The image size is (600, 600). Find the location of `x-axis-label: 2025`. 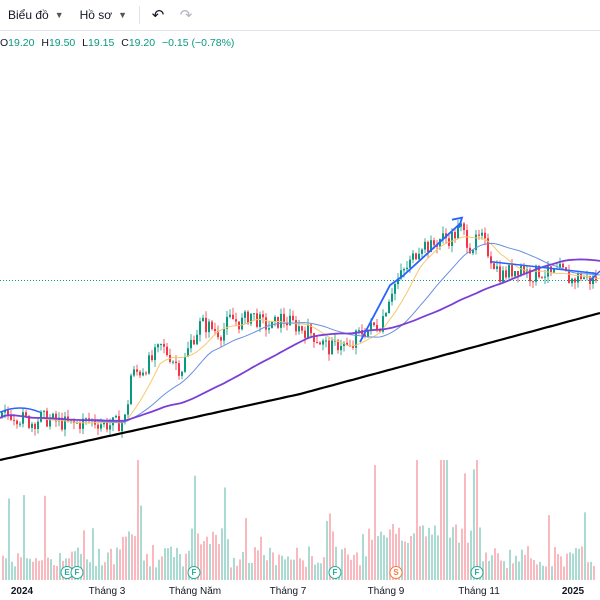

x-axis-label: 2025 is located at coordinates (573, 591).